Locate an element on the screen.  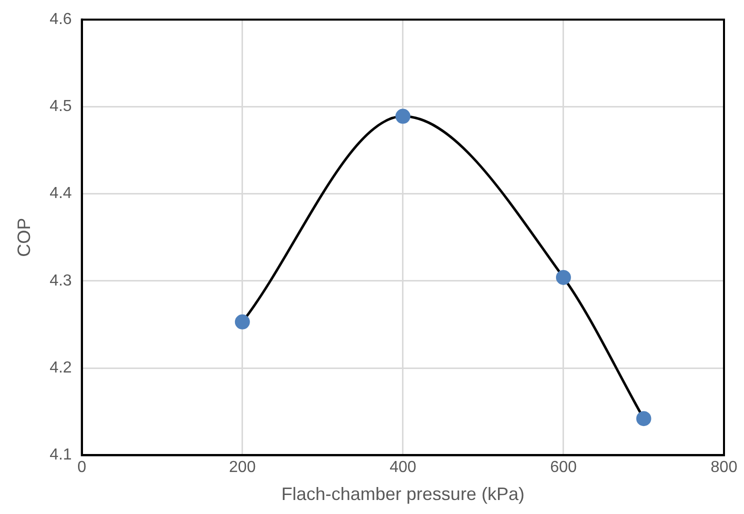
x-tick-label: 400 is located at coordinates (403, 467).